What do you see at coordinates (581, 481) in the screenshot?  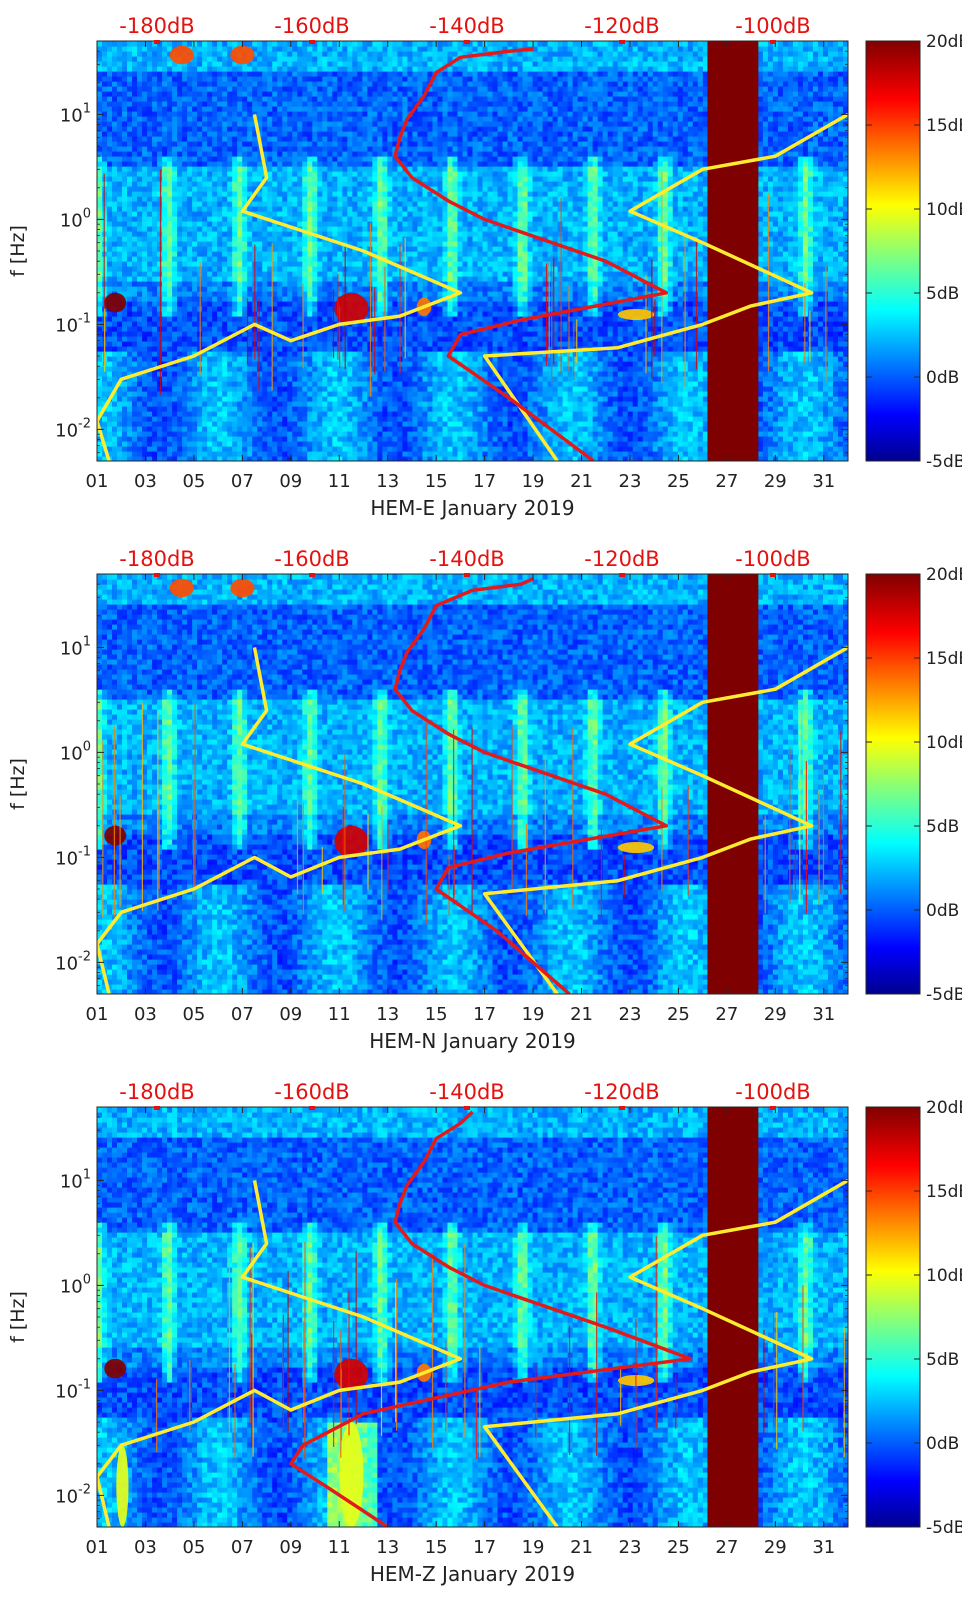 I see `x-tick-label: 21` at bounding box center [581, 481].